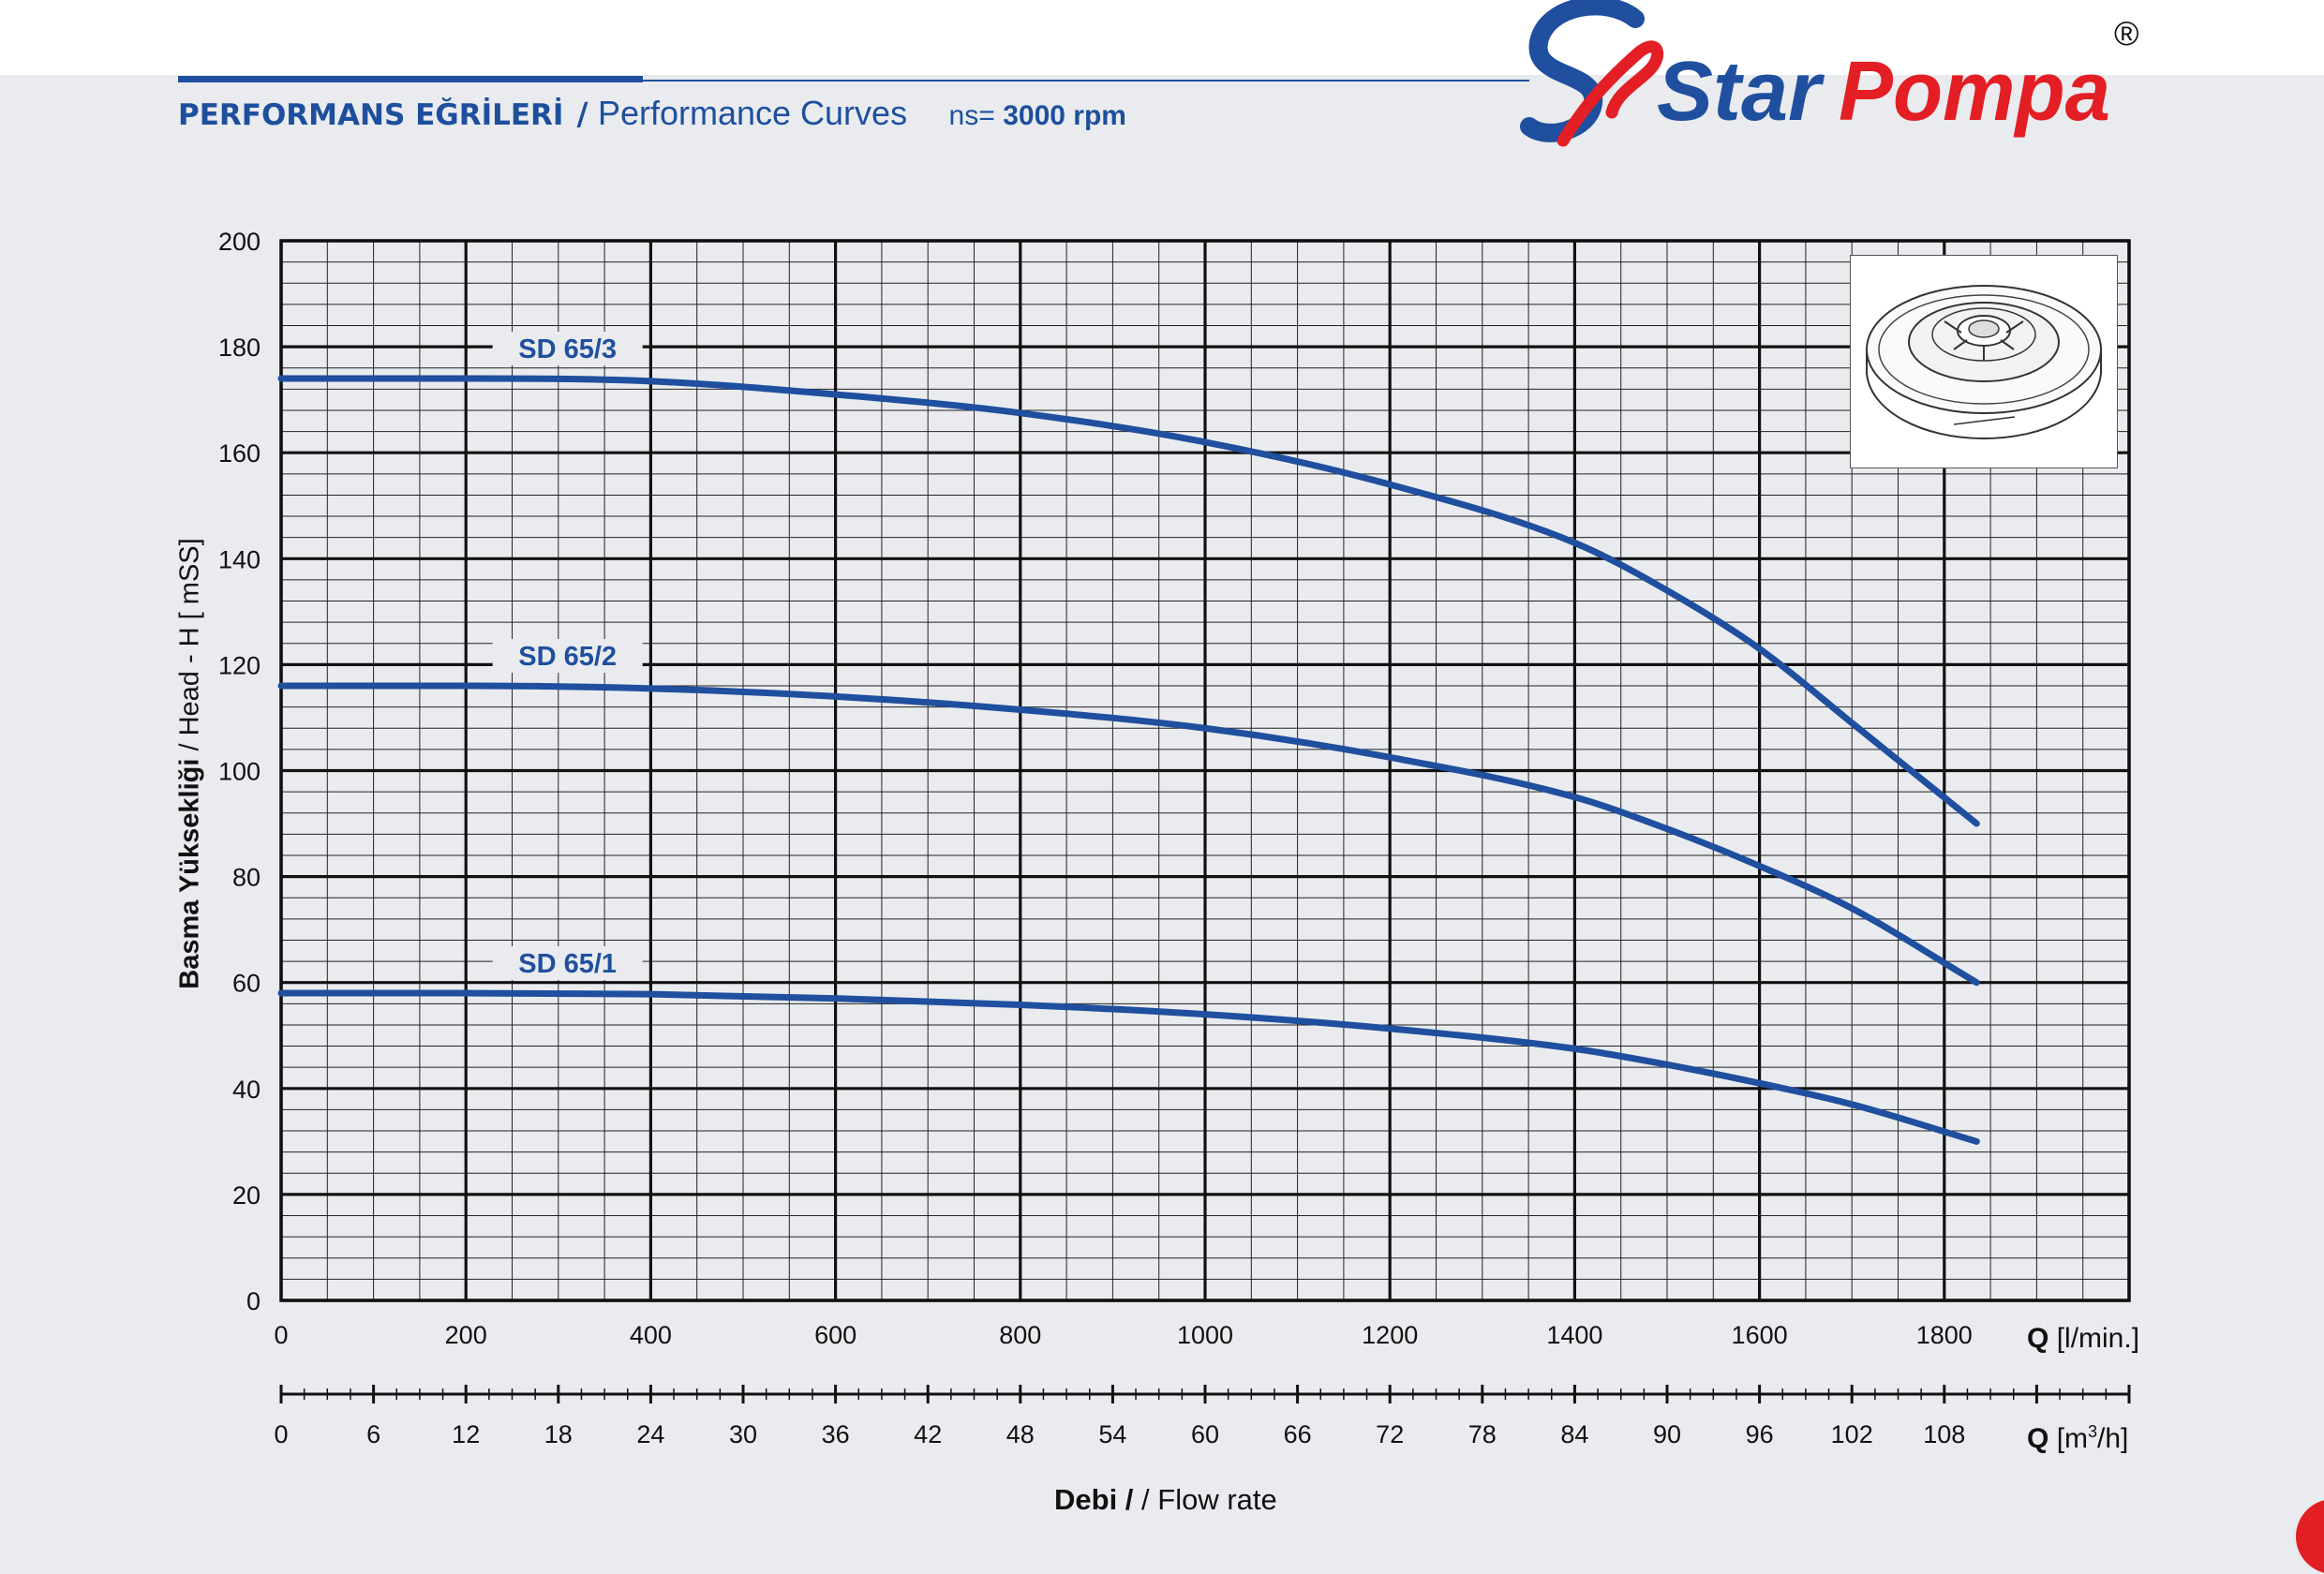  Describe the element at coordinates (239, 665) in the screenshot. I see `y-tick-label: 120` at that location.